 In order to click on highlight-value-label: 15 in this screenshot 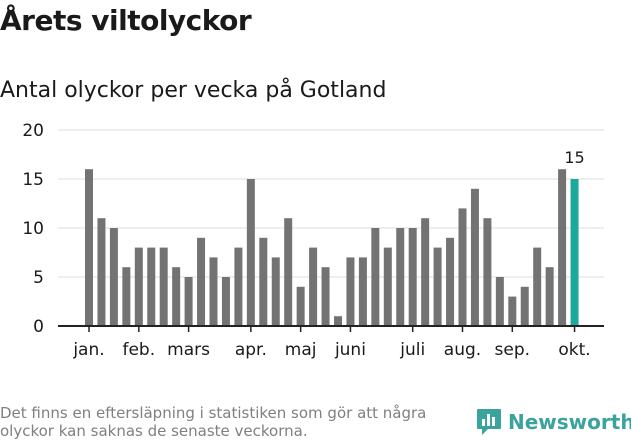, I will do `click(574, 157)`.